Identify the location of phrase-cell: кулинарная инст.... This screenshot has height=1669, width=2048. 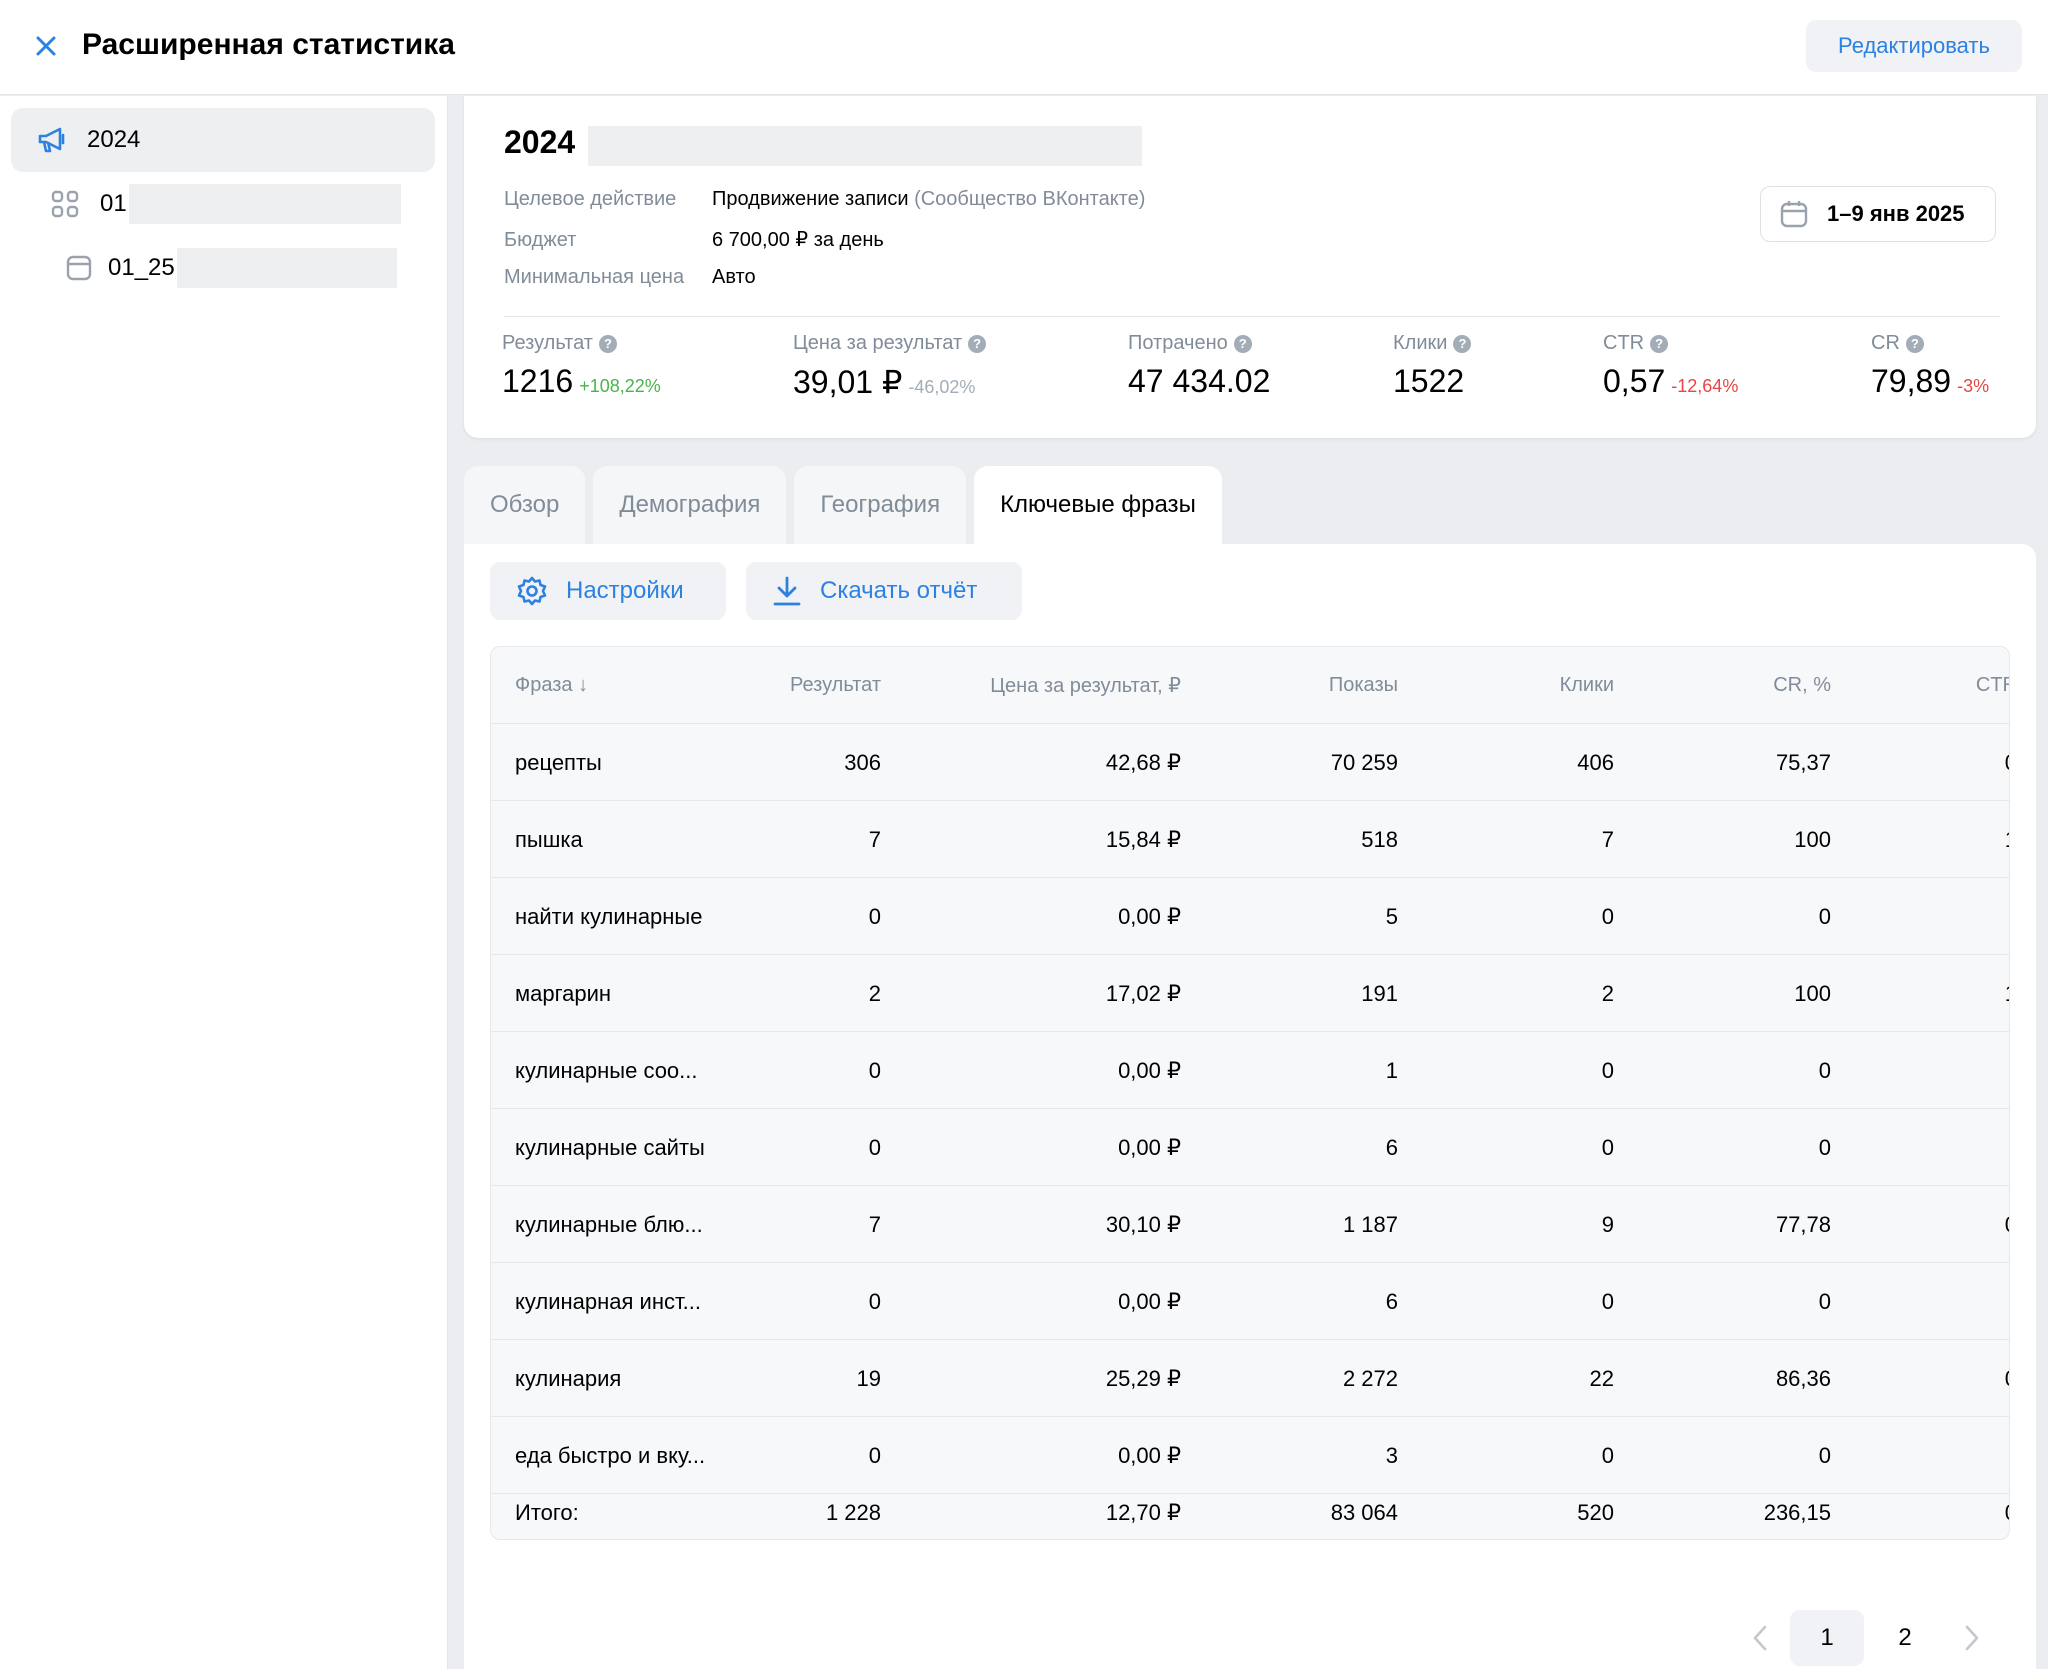
(608, 1301).